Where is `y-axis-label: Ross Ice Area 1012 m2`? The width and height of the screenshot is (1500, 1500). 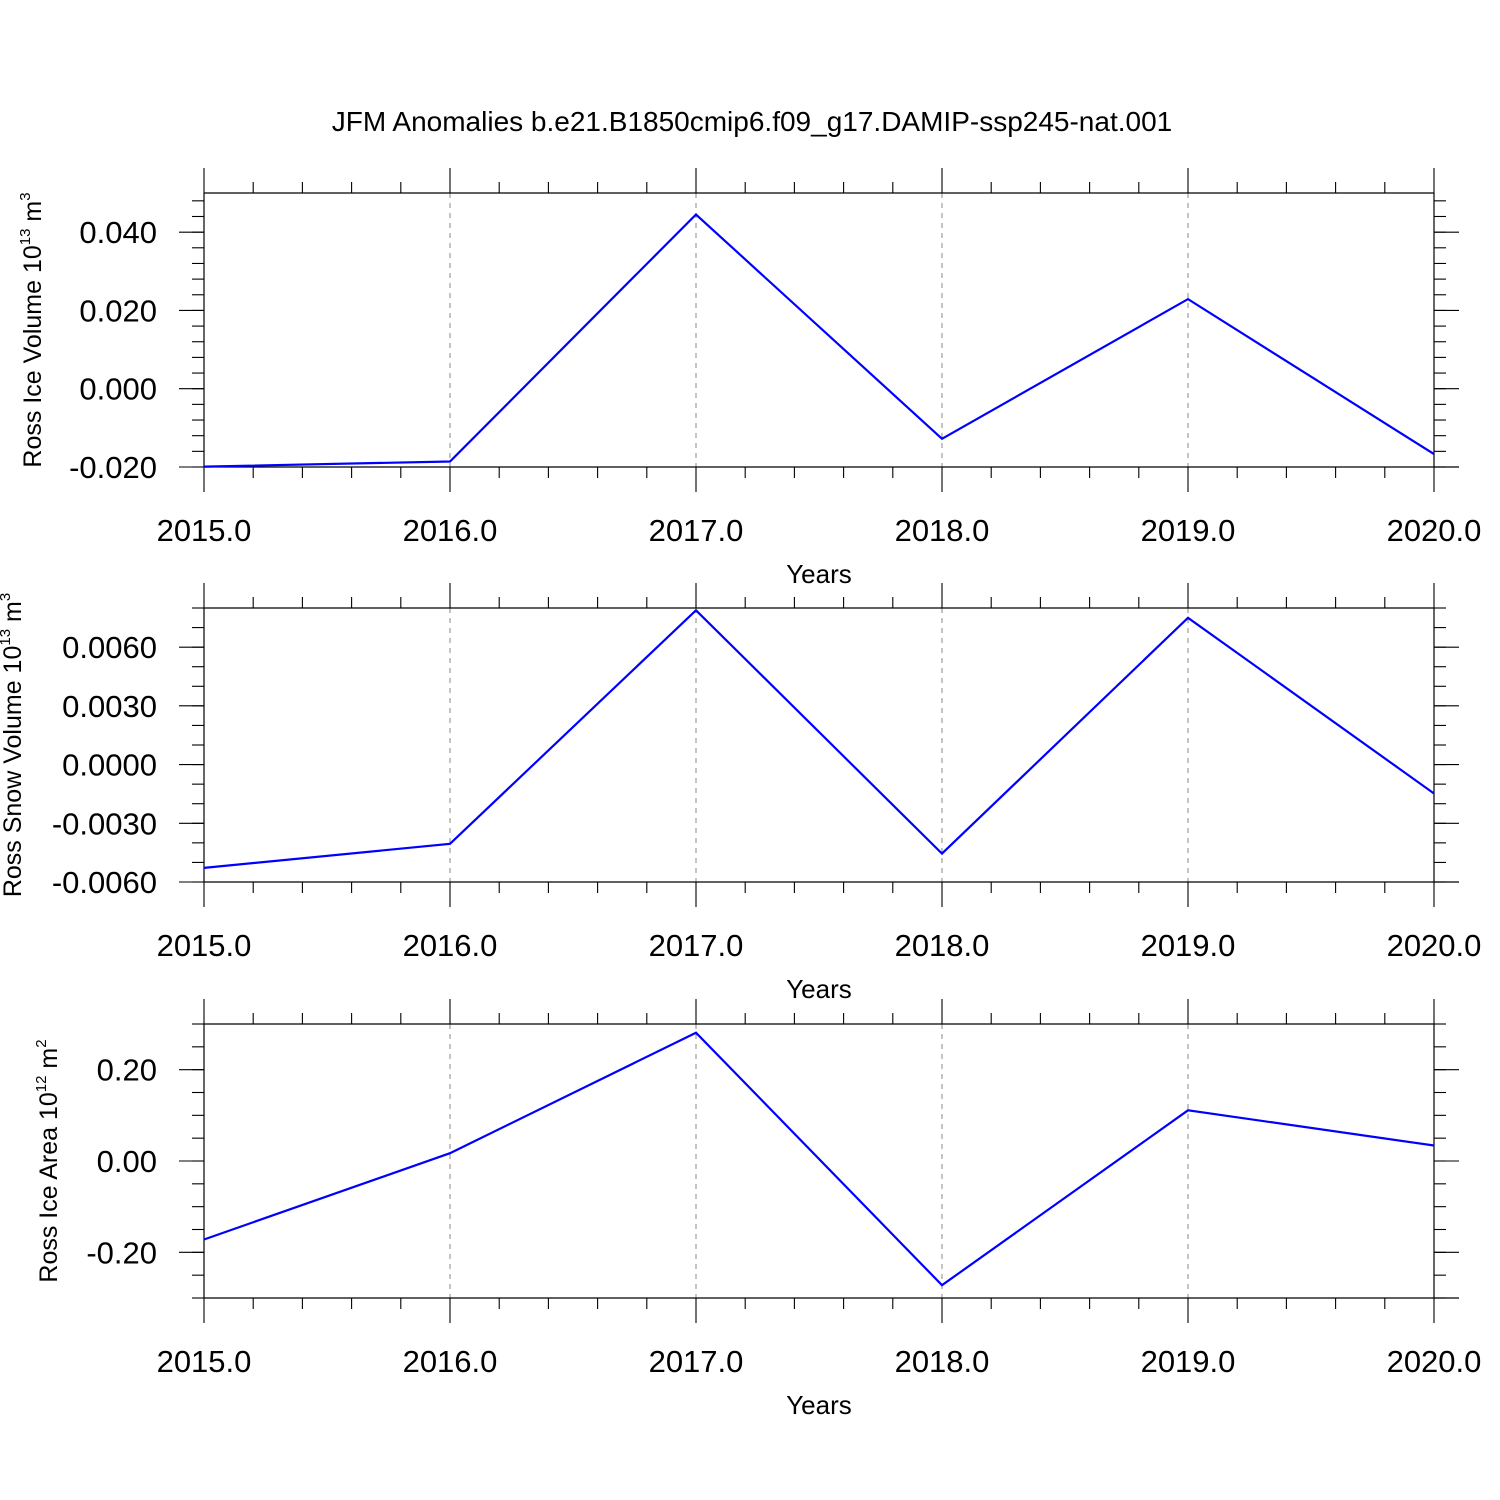
y-axis-label: Ross Ice Area 1012 m2 is located at coordinates (48, 1160).